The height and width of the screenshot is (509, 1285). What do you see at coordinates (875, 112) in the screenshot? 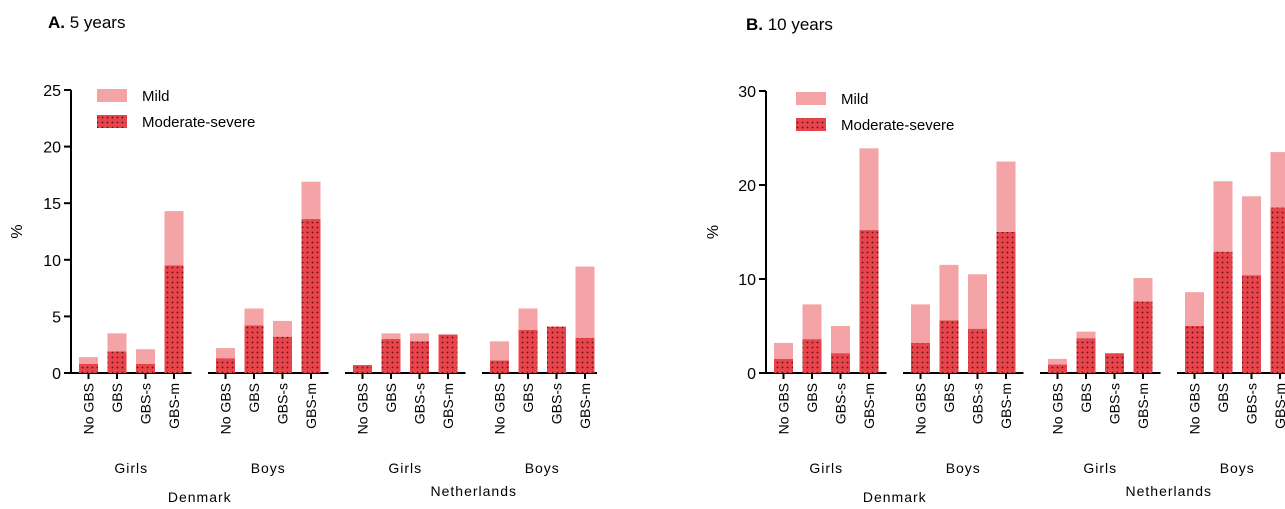
I see `legend: Mild Moderate-severe` at bounding box center [875, 112].